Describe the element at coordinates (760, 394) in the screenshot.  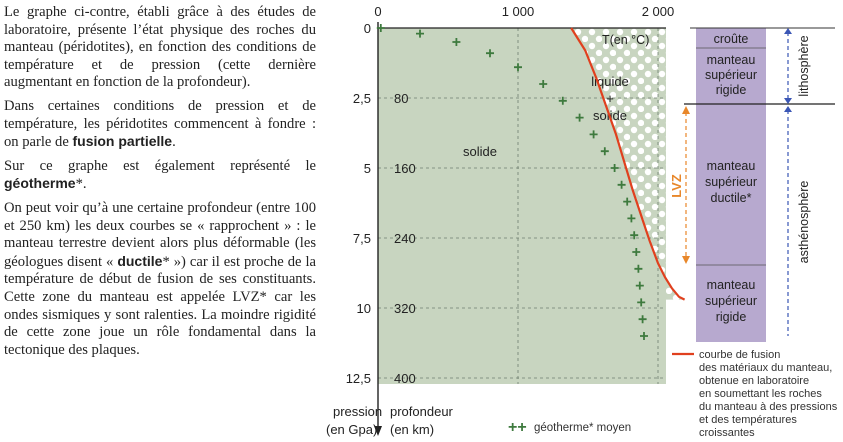
I see `legend-melt-line4: en soumettant les roches` at that location.